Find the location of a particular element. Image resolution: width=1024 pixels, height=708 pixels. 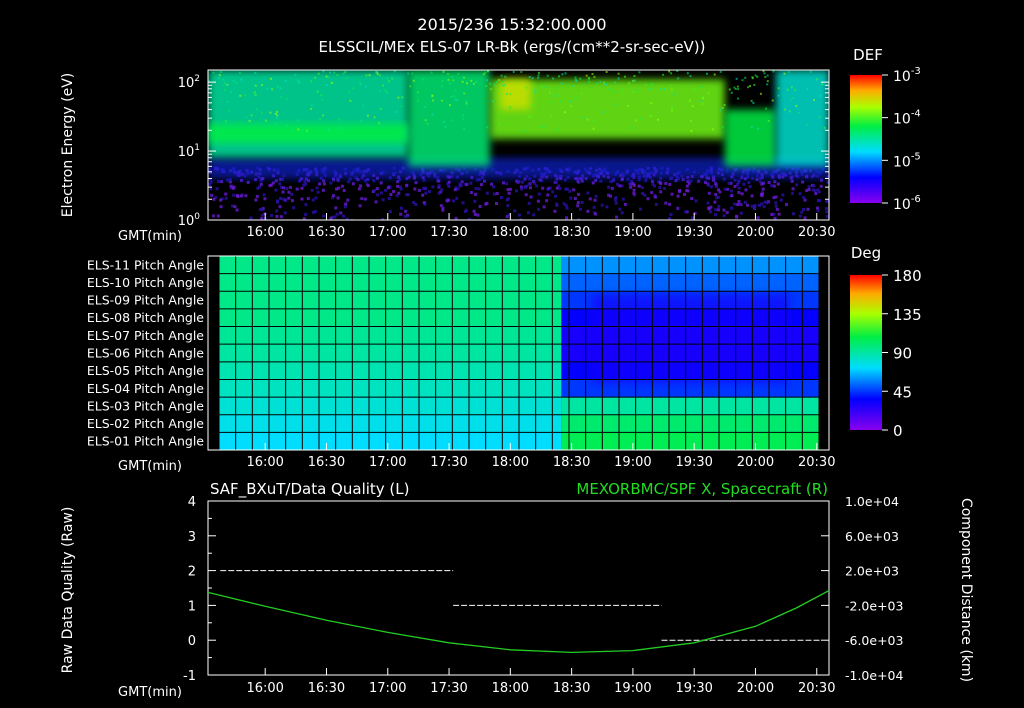

deg-colorbar: Deg 180 135 90 45 0 is located at coordinates (886, 342).